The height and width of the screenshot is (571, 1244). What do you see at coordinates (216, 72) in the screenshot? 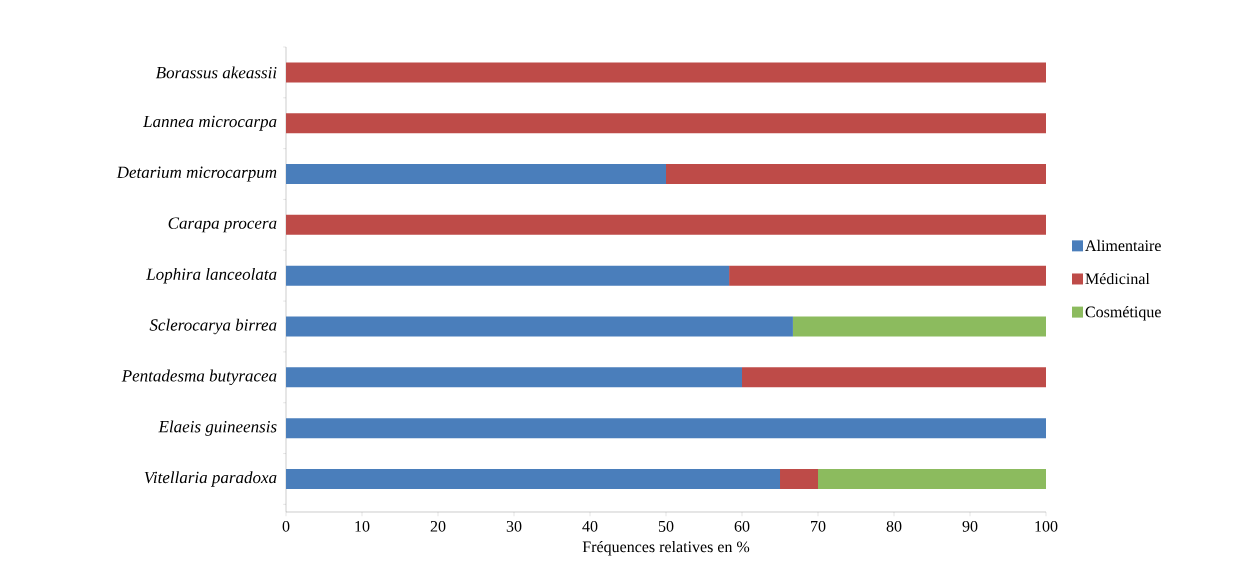
I see `y-tick-label: Borassus akeassii` at bounding box center [216, 72].